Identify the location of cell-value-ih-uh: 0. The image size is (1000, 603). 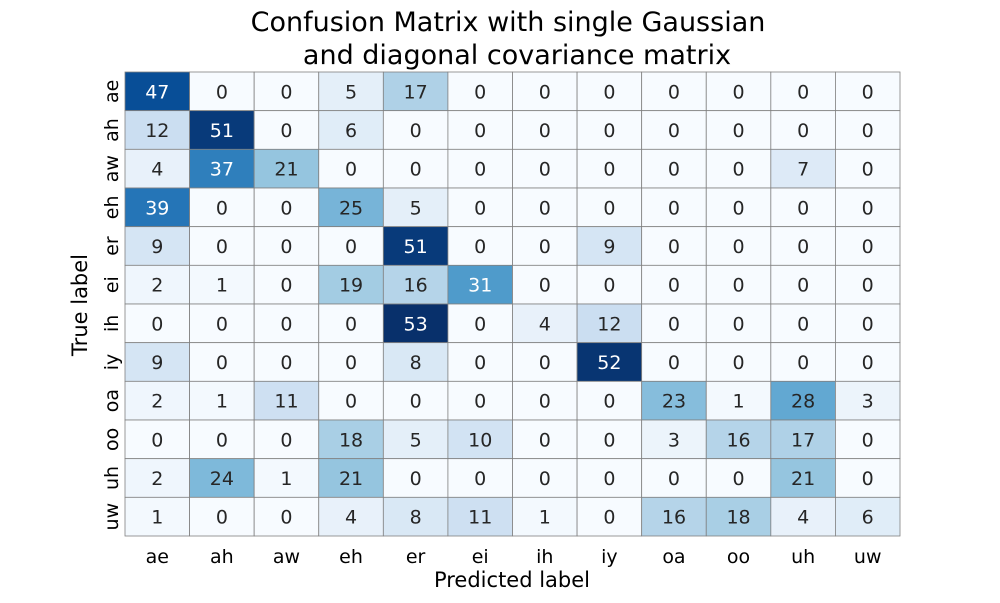
(803, 324).